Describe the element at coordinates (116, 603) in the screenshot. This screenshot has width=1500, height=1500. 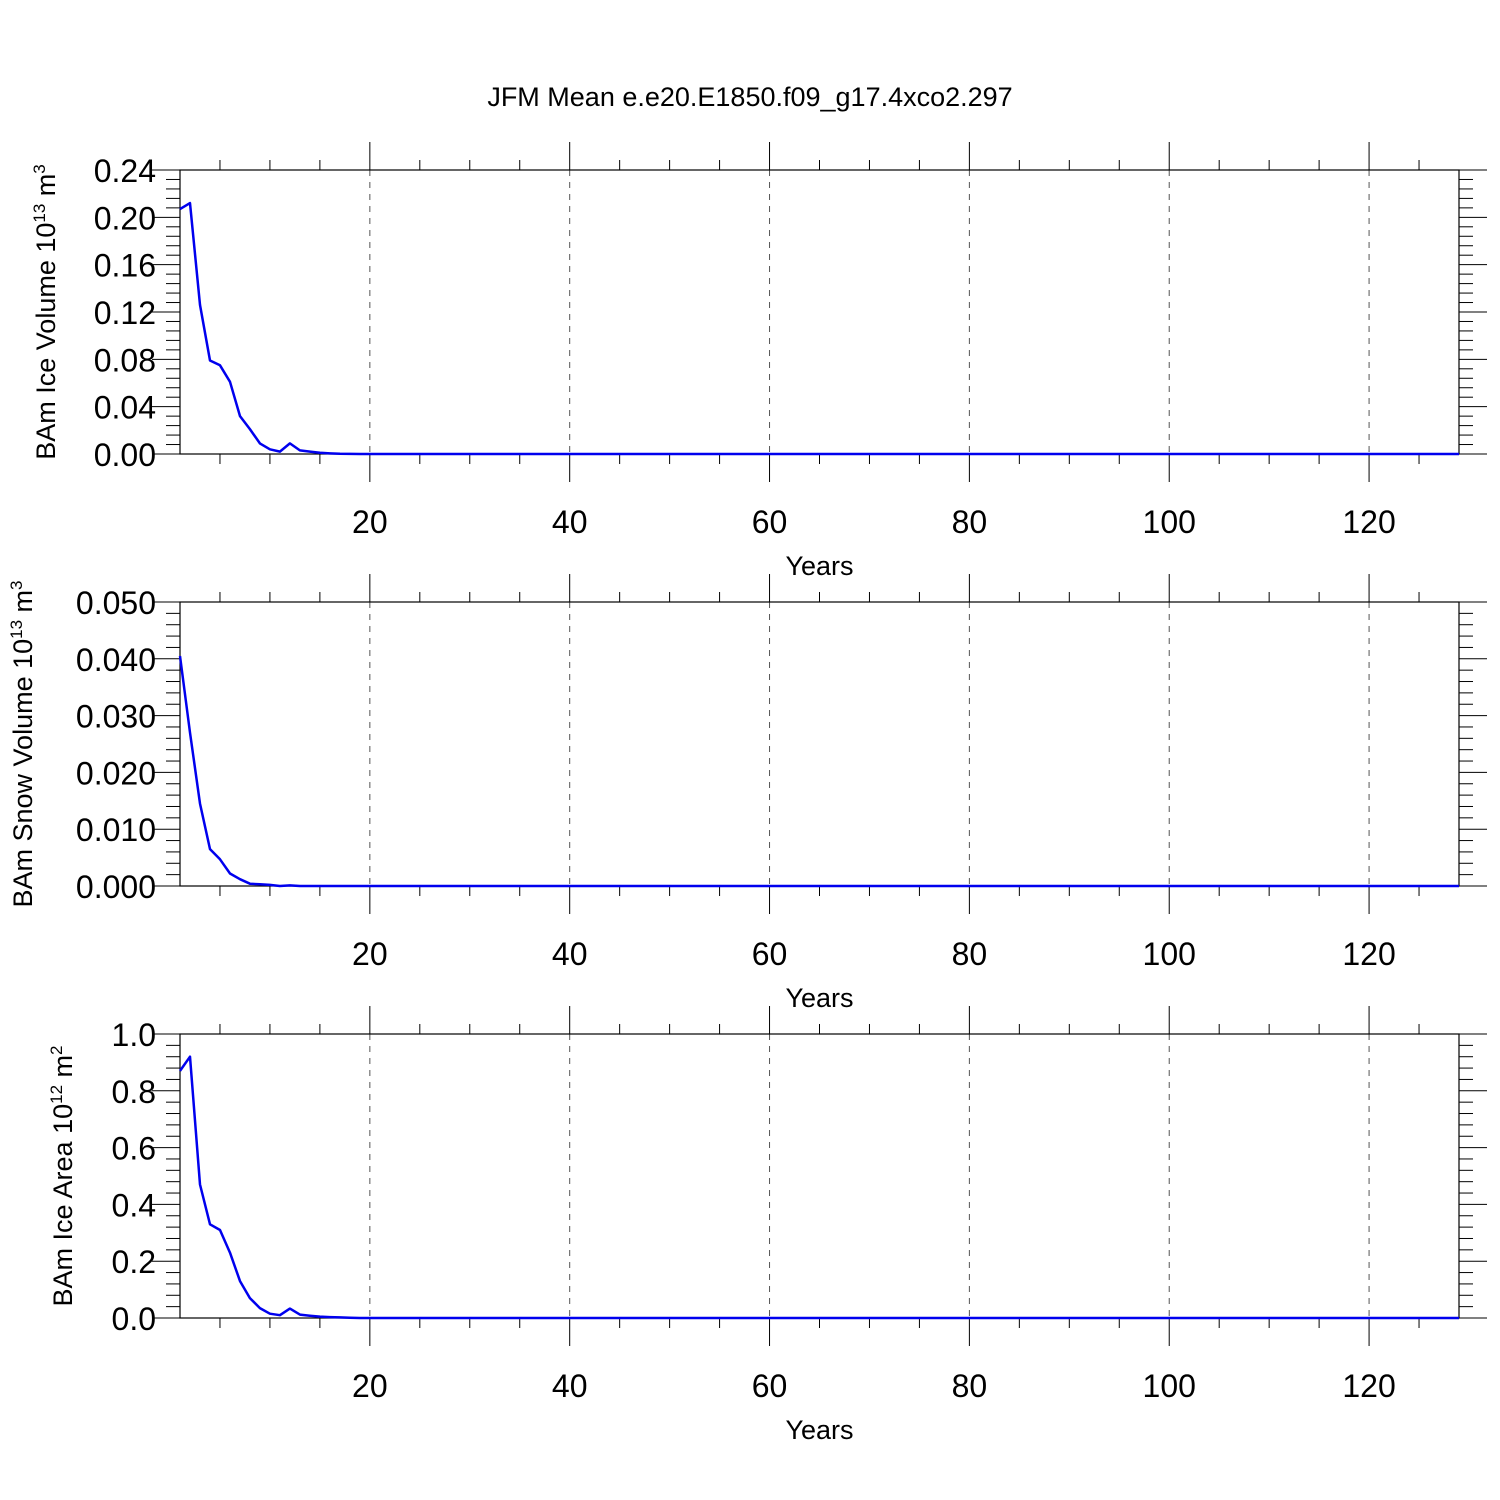
I see `y-tick-label: 0.050` at that location.